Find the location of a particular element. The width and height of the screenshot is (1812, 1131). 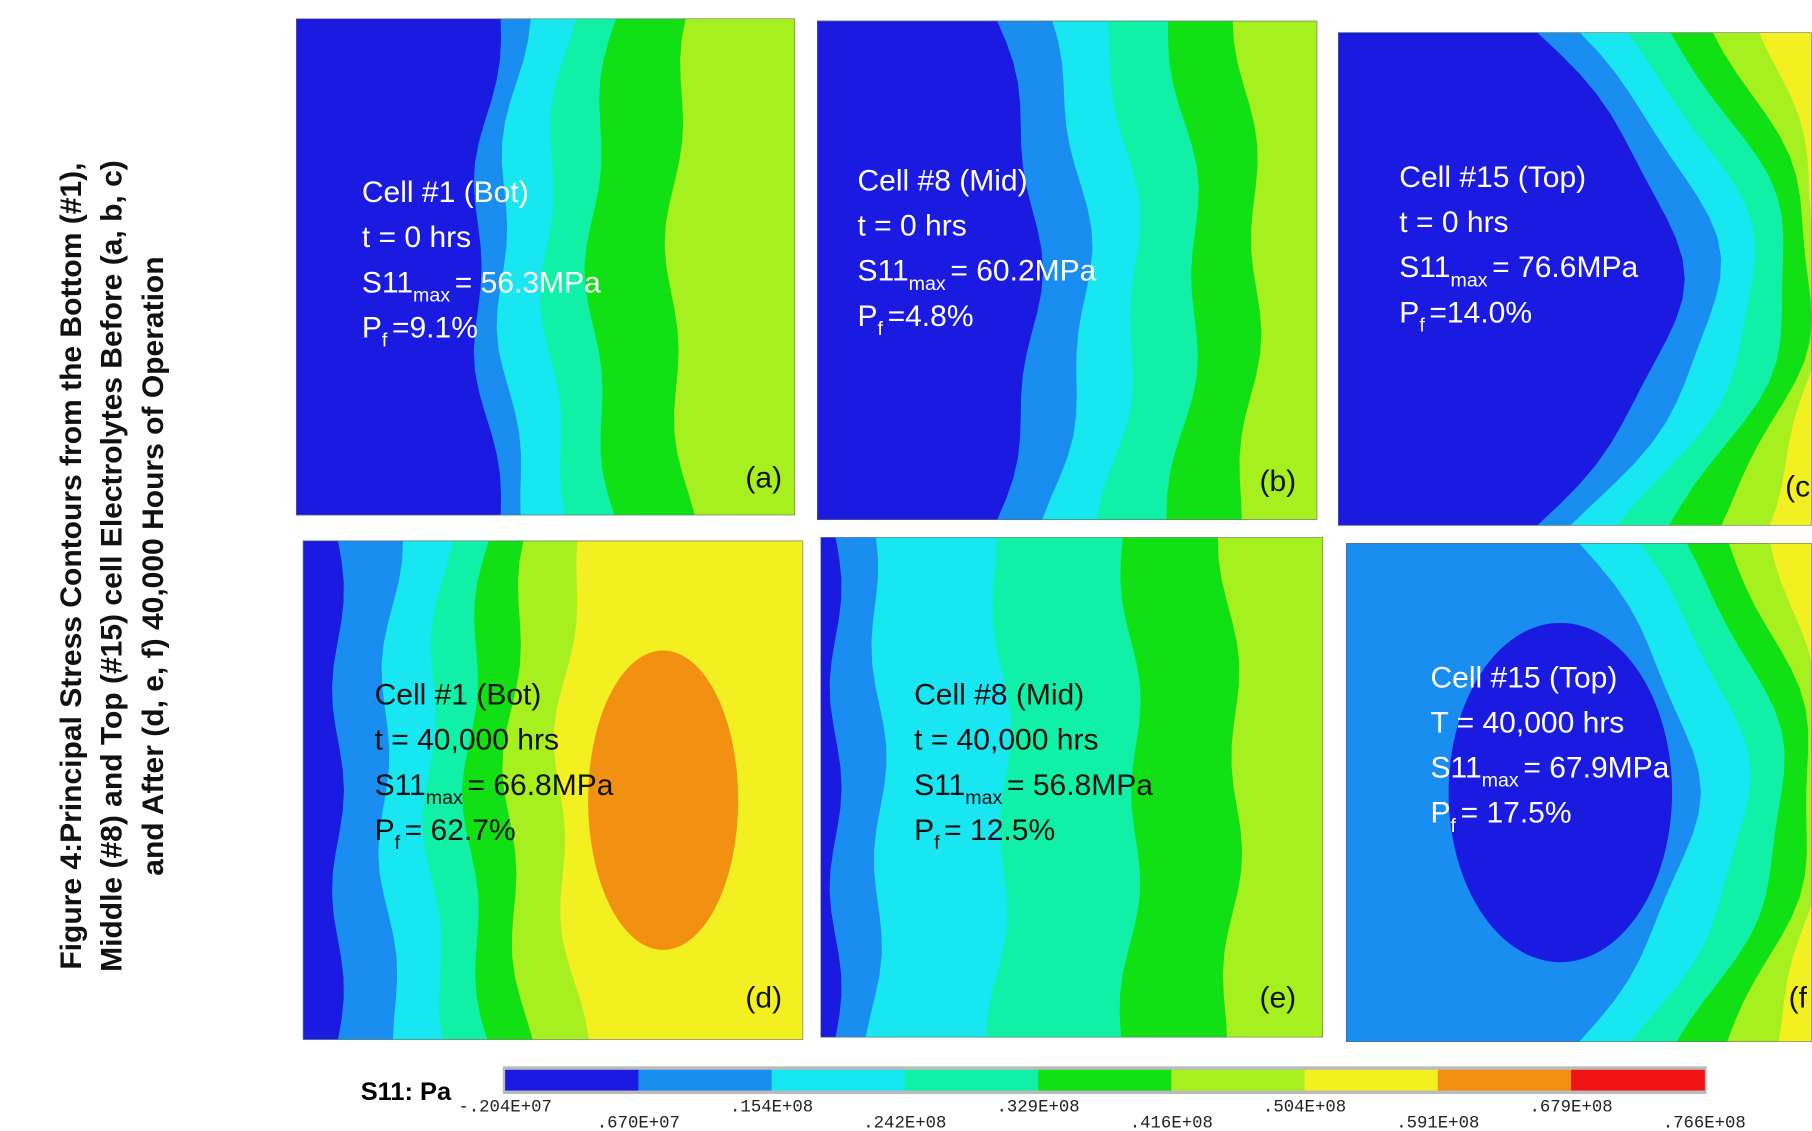

panel-text: S11max = 67.9MPa is located at coordinates (1549, 771).